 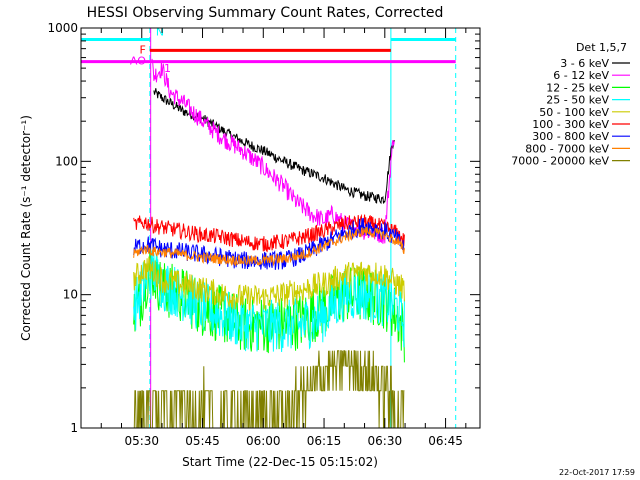 I want to click on x-tick-label: 05:30, so click(x=141, y=441).